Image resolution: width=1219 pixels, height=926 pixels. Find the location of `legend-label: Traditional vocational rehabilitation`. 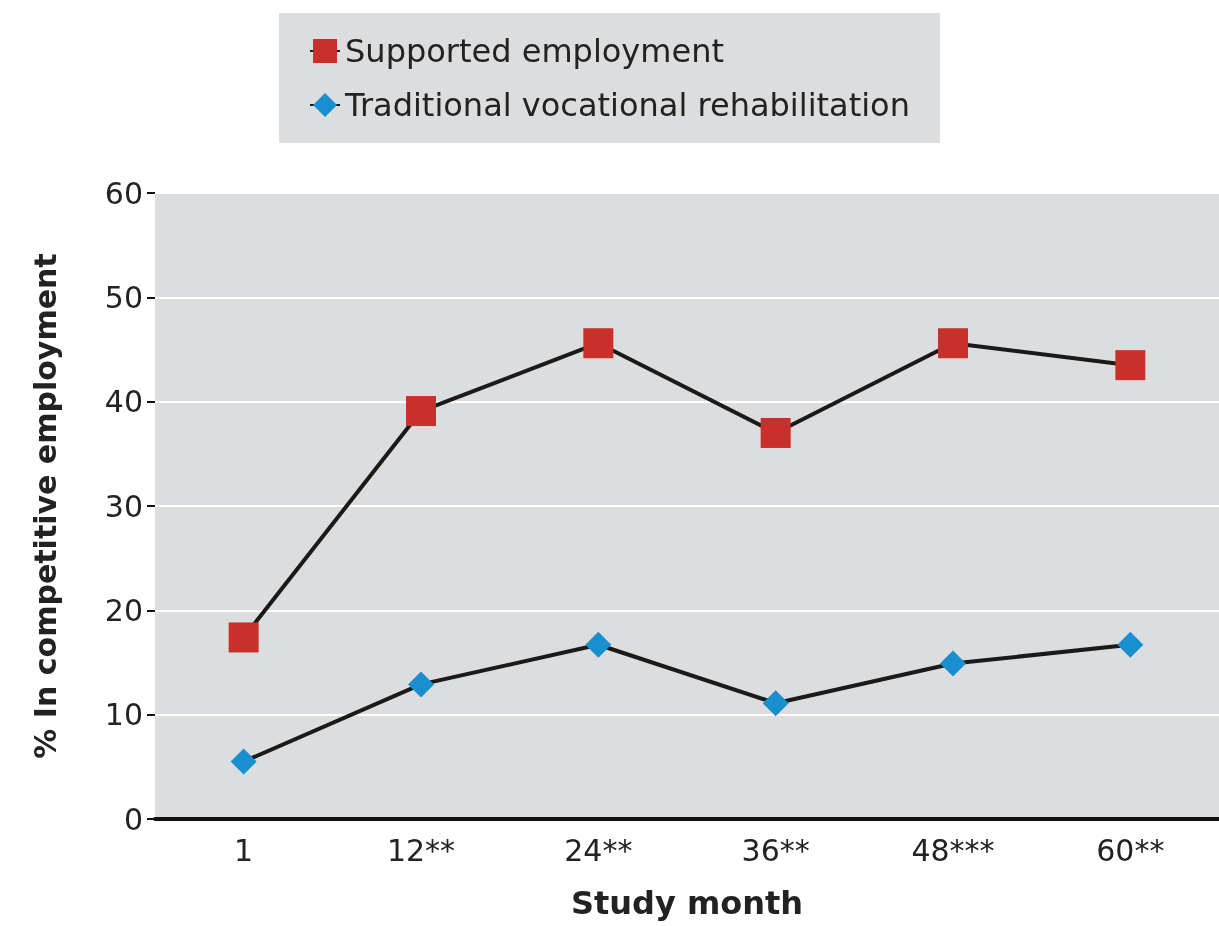

legend-label: Traditional vocational rehabilitation is located at coordinates (627, 105).